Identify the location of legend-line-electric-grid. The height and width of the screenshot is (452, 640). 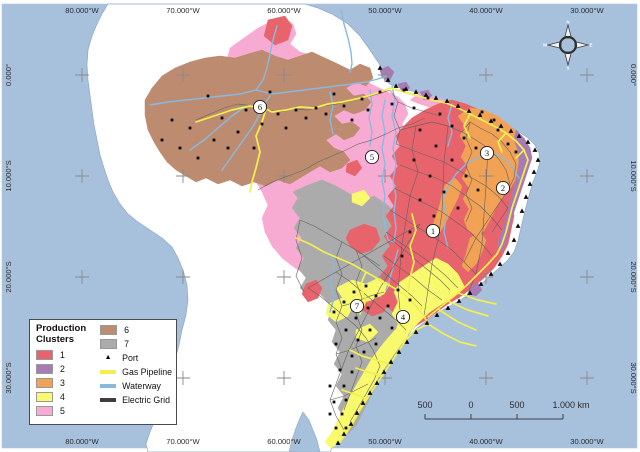
(108, 400).